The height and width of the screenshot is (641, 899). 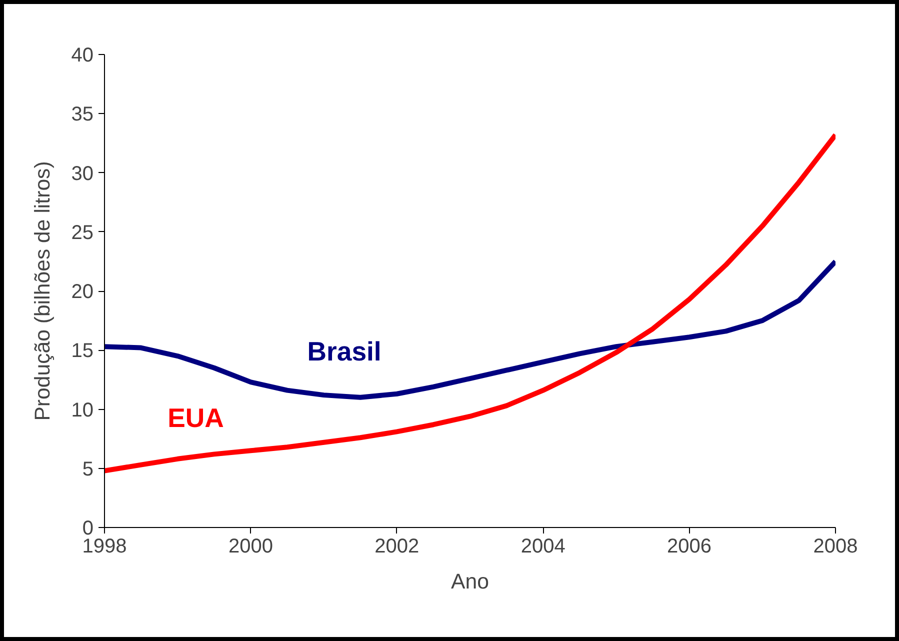 I want to click on y-tick-label: 30, so click(x=82, y=173).